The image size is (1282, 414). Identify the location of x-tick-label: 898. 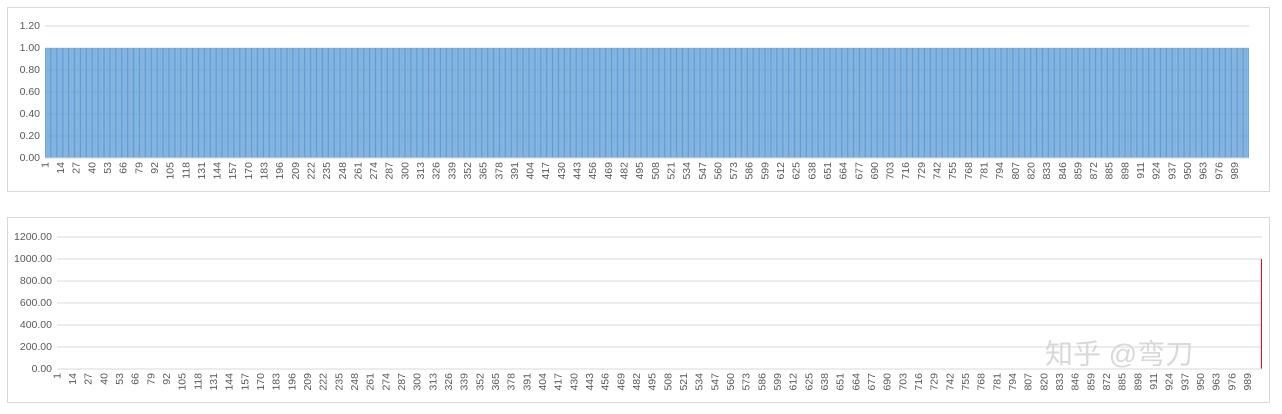
(1125, 171).